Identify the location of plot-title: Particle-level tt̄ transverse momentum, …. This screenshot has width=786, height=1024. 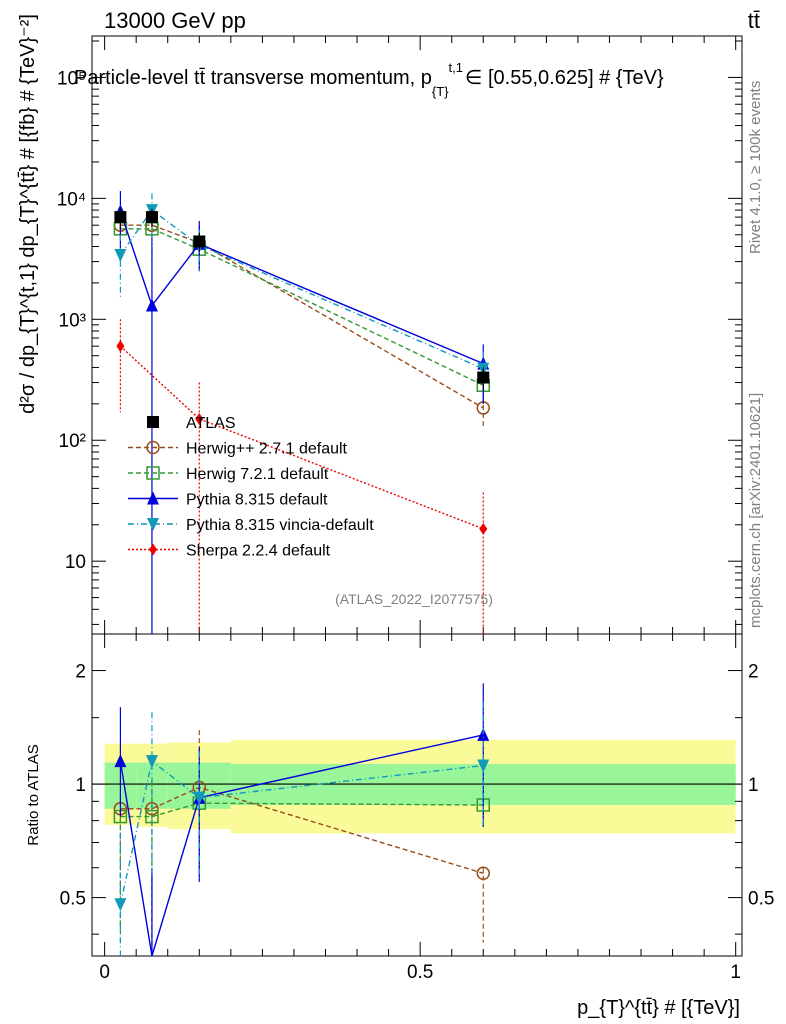
(369, 79).